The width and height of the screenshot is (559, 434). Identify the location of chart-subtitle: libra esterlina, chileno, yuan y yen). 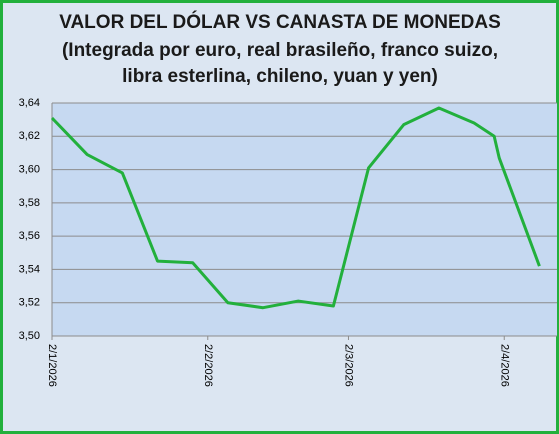
(280, 76).